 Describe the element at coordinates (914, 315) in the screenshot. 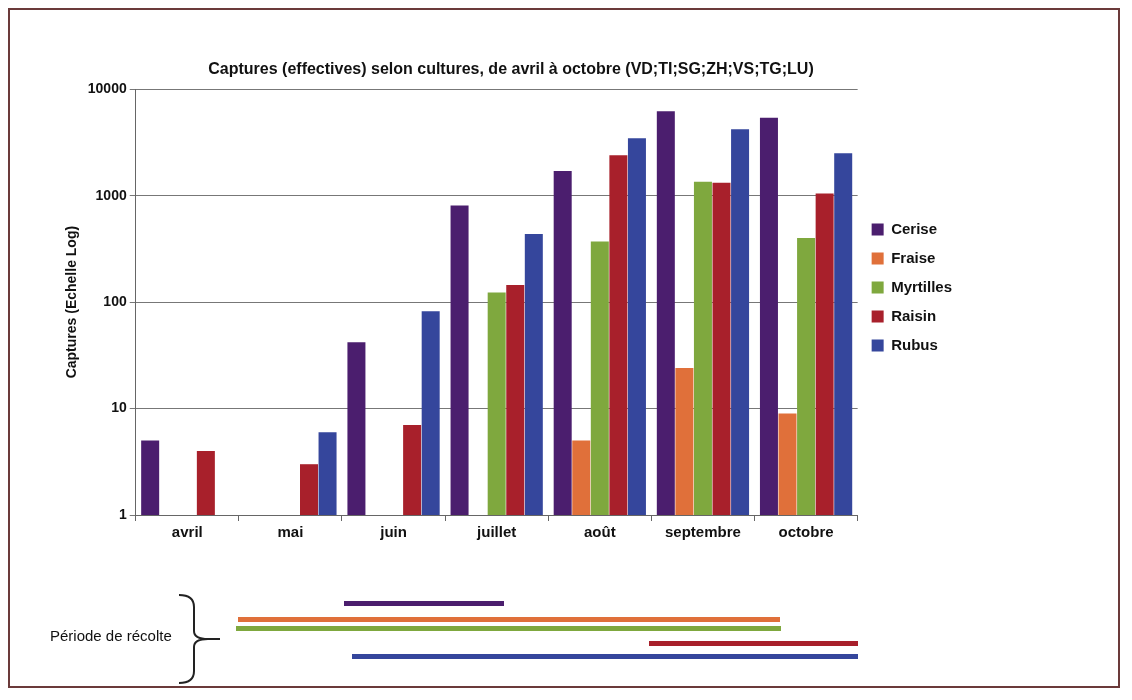

I see `legend-label: Raisin` at that location.